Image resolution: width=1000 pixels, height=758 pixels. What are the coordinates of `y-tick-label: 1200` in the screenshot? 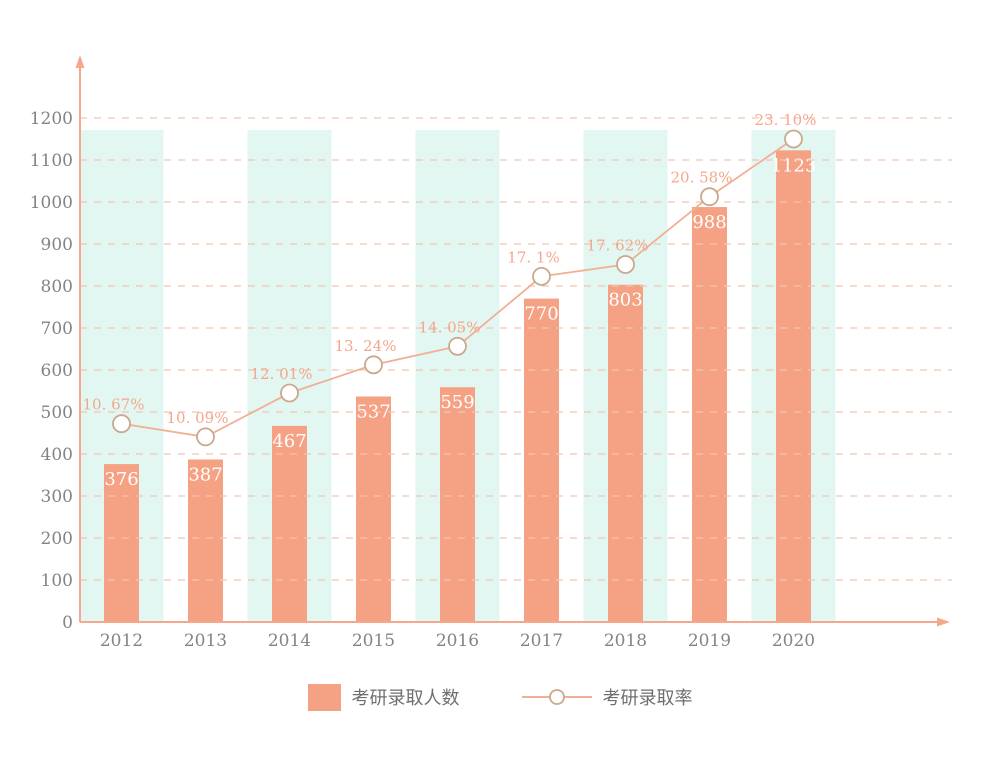 It's located at (51, 119).